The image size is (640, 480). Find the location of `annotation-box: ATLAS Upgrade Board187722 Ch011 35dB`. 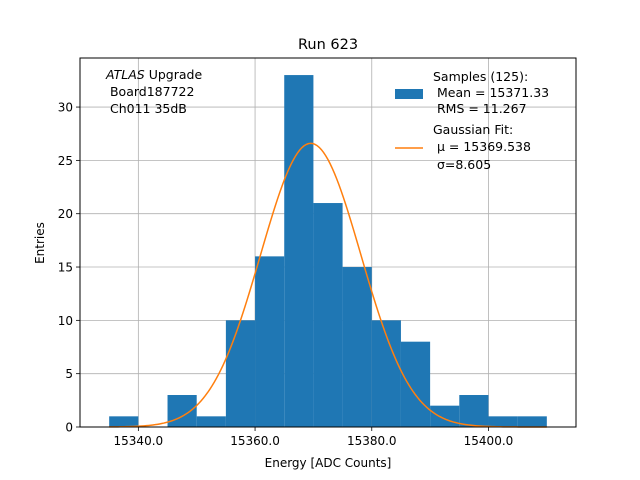

annotation-box: ATLAS Upgrade Board187722 Ch011 35dB is located at coordinates (153, 91).